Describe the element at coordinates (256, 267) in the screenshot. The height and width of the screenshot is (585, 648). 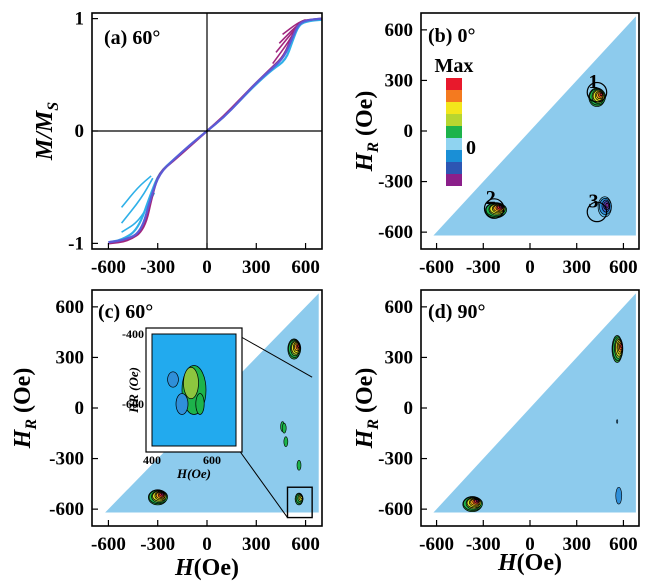
I see `panel-a-xtick-label: 300` at that location.